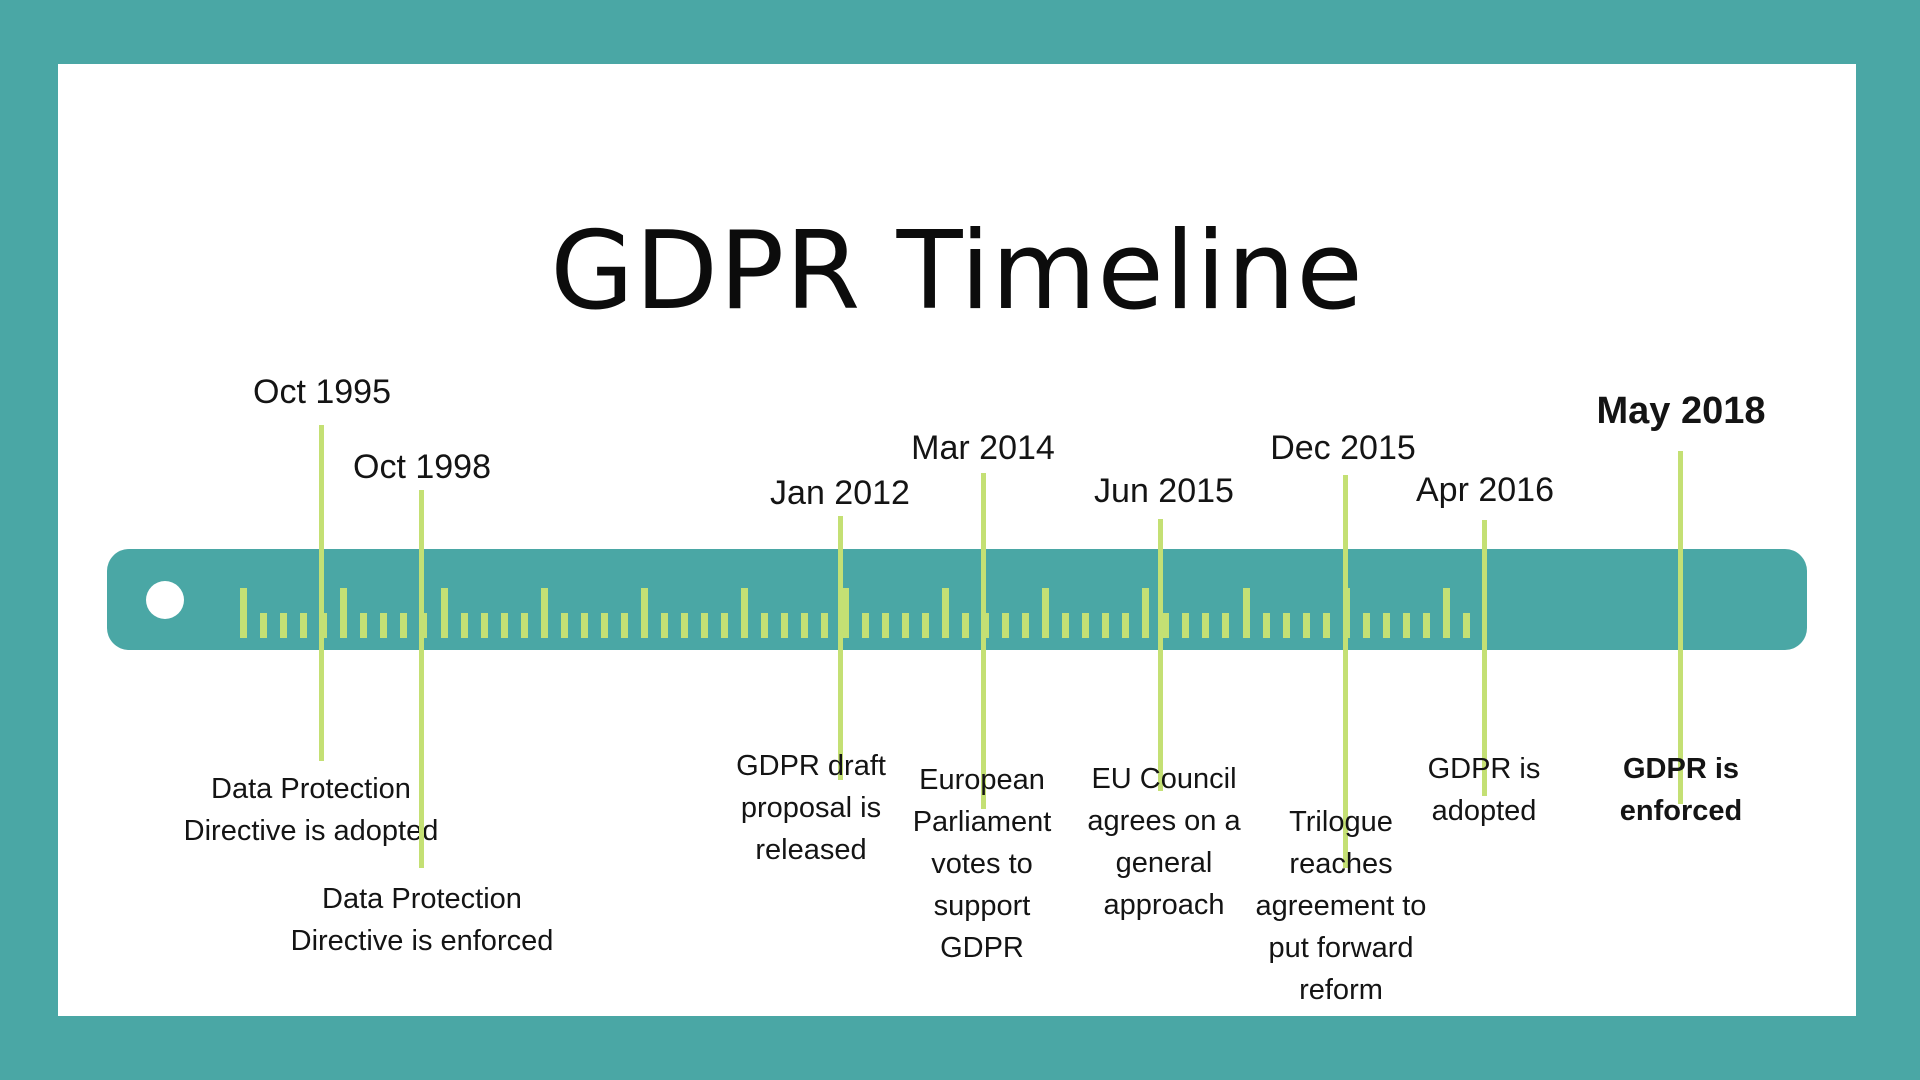 The height and width of the screenshot is (1080, 1920). Describe the element at coordinates (422, 467) in the screenshot. I see `event-date-oct-1998: Oct 1998` at that location.